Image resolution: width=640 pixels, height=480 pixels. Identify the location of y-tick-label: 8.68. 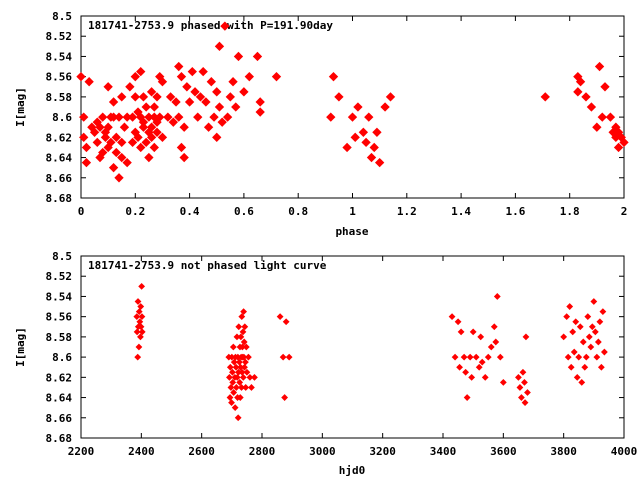
(59, 438).